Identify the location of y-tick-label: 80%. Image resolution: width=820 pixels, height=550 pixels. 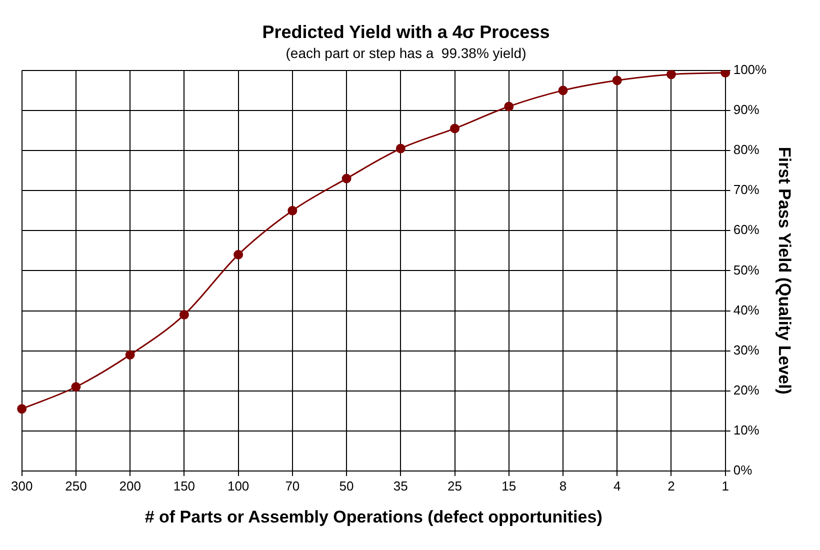
(746, 150).